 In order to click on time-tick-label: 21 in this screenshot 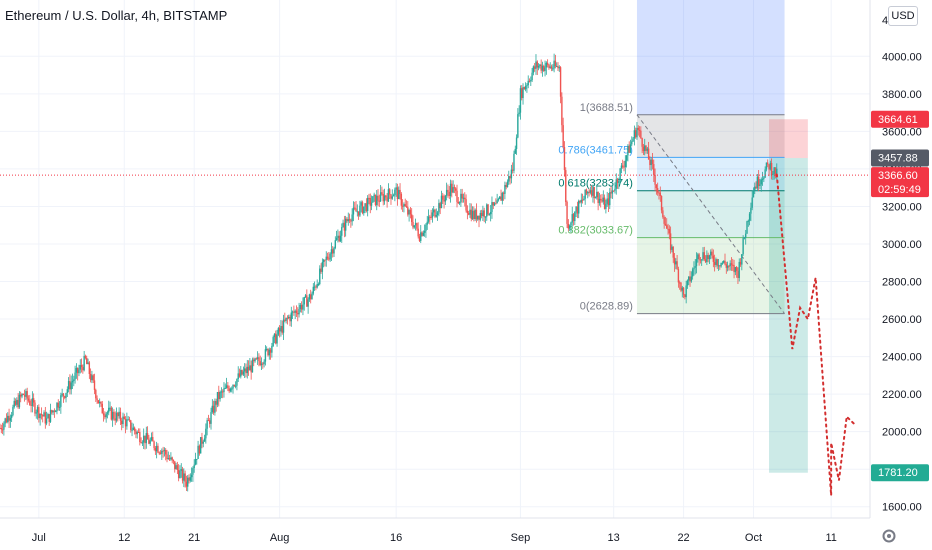, I will do `click(194, 538)`.